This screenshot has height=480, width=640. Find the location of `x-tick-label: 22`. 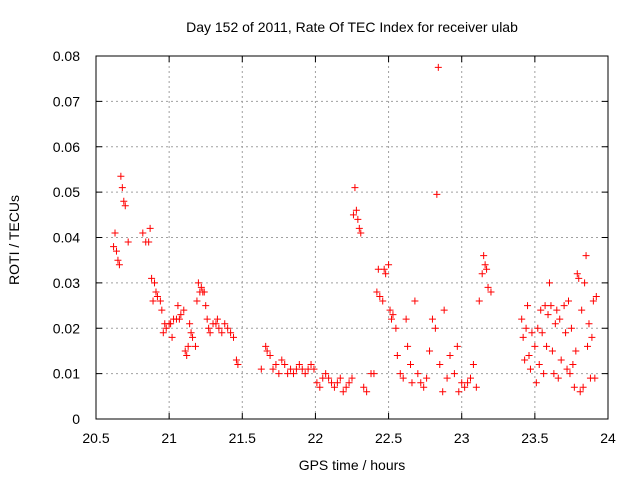

x-tick-label: 22 is located at coordinates (316, 438).